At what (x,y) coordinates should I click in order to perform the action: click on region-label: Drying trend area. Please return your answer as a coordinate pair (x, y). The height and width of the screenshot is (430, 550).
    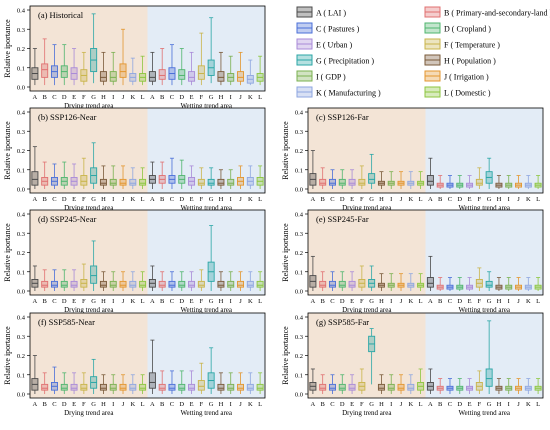
    Looking at the image, I should click on (367, 413).